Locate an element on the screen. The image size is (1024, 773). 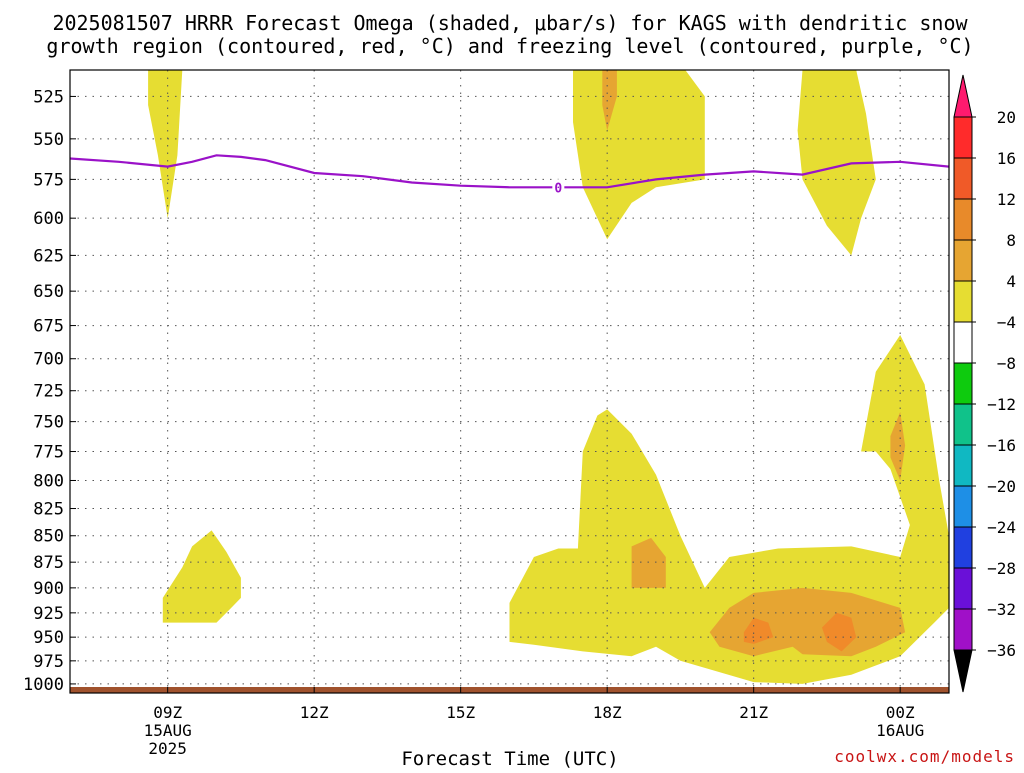
colorbar-label-7: −8 is located at coordinates (1006, 363).